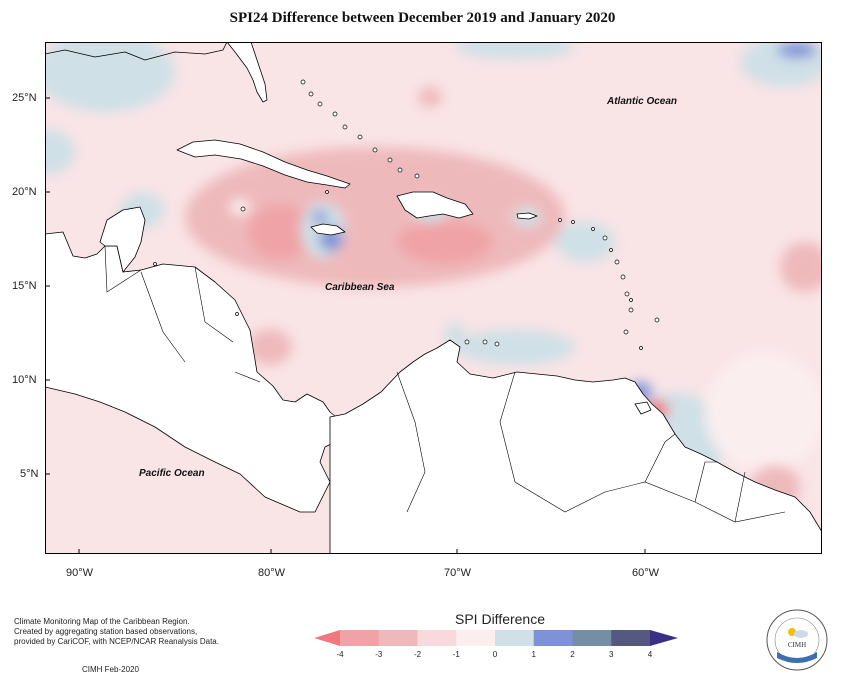  What do you see at coordinates (327, 638) in the screenshot?
I see `legend-arrow-low` at bounding box center [327, 638].